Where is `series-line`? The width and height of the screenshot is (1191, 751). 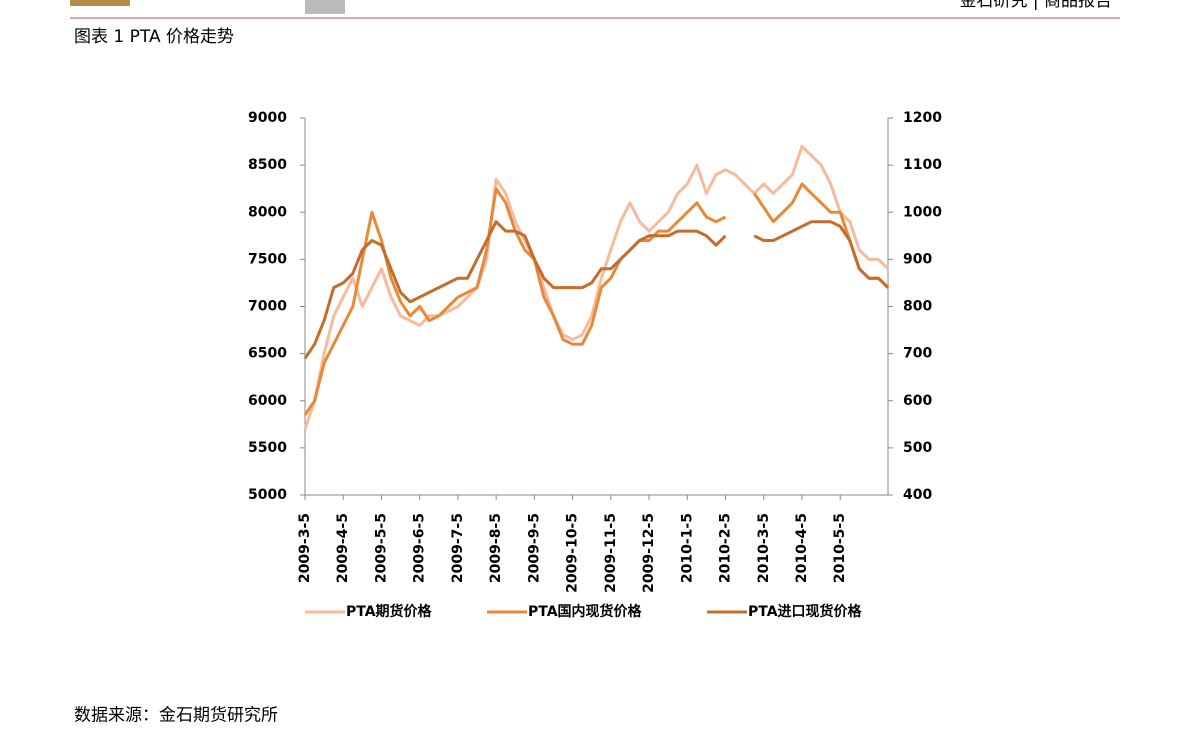 series-line is located at coordinates (596, 290).